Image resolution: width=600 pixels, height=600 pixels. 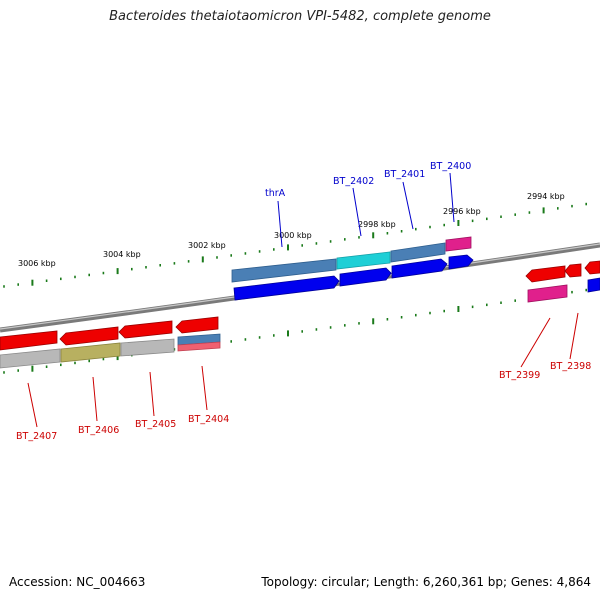 I want to click on feature-lane-top-colored, so click(x=351, y=259).